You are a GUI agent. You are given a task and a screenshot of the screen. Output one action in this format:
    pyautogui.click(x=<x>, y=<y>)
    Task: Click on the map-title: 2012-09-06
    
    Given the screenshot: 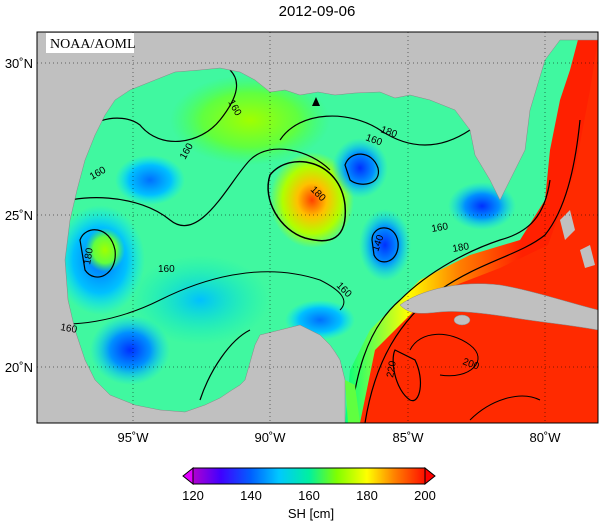 What is the action you would take?
    pyautogui.click(x=317, y=11)
    